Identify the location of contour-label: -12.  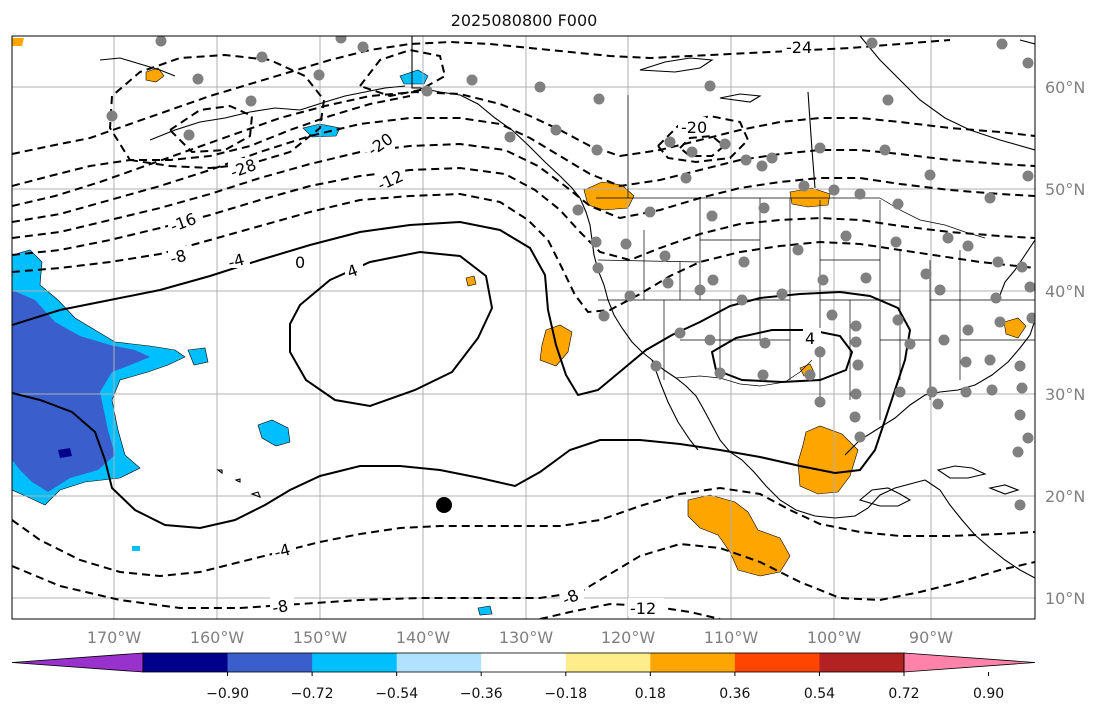
(643, 608).